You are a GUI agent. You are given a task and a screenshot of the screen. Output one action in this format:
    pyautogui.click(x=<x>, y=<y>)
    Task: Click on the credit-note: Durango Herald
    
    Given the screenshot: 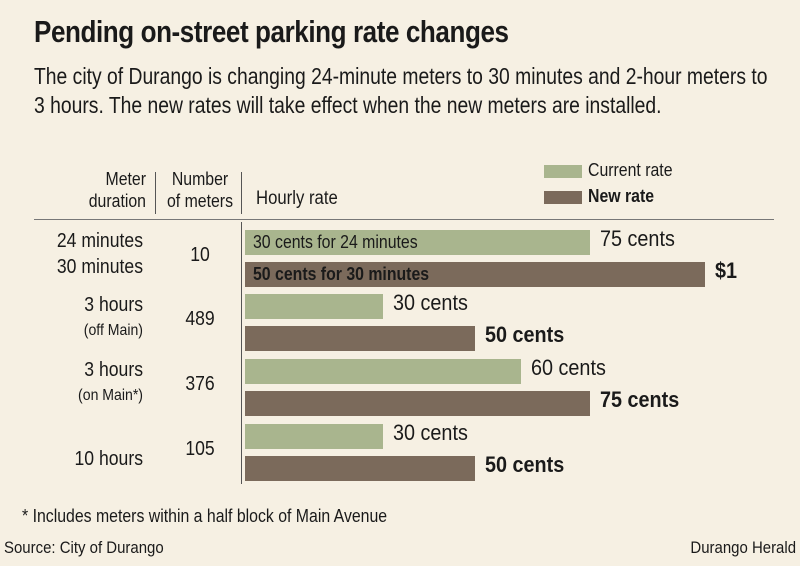 What is the action you would take?
    pyautogui.click(x=743, y=547)
    